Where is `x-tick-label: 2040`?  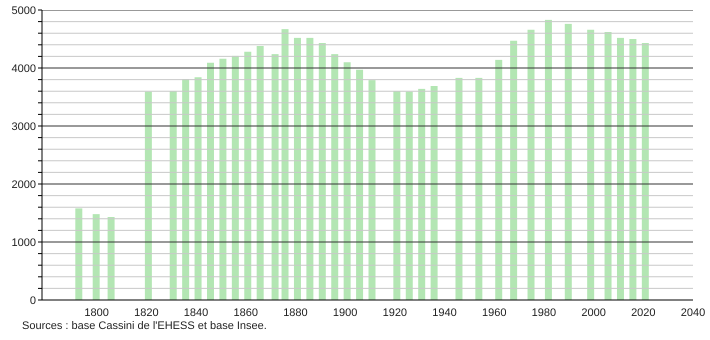
x-tick-label: 2040 is located at coordinates (693, 312).